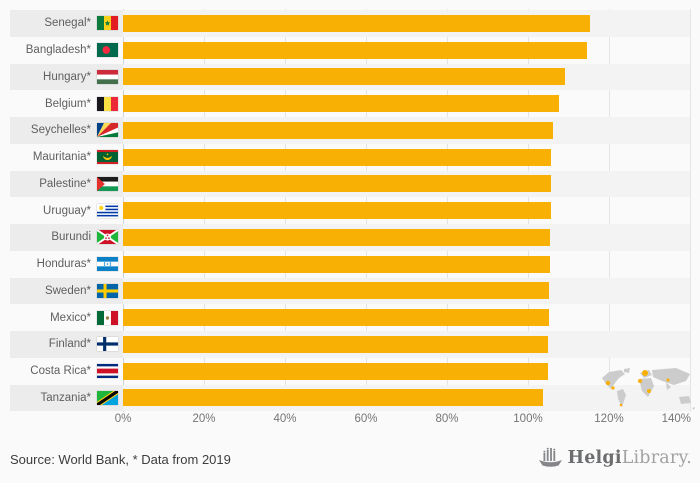  I want to click on table-row: Palestine*, so click(350, 184).